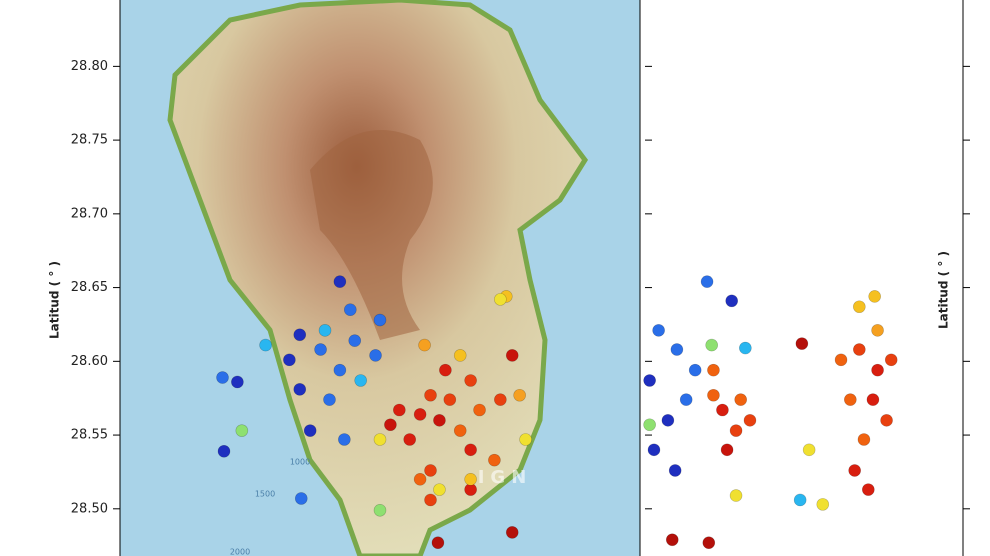 Image resolution: width=990 pixels, height=556 pixels. What do you see at coordinates (300, 462) in the screenshot?
I see `contour-label: 1000` at bounding box center [300, 462].